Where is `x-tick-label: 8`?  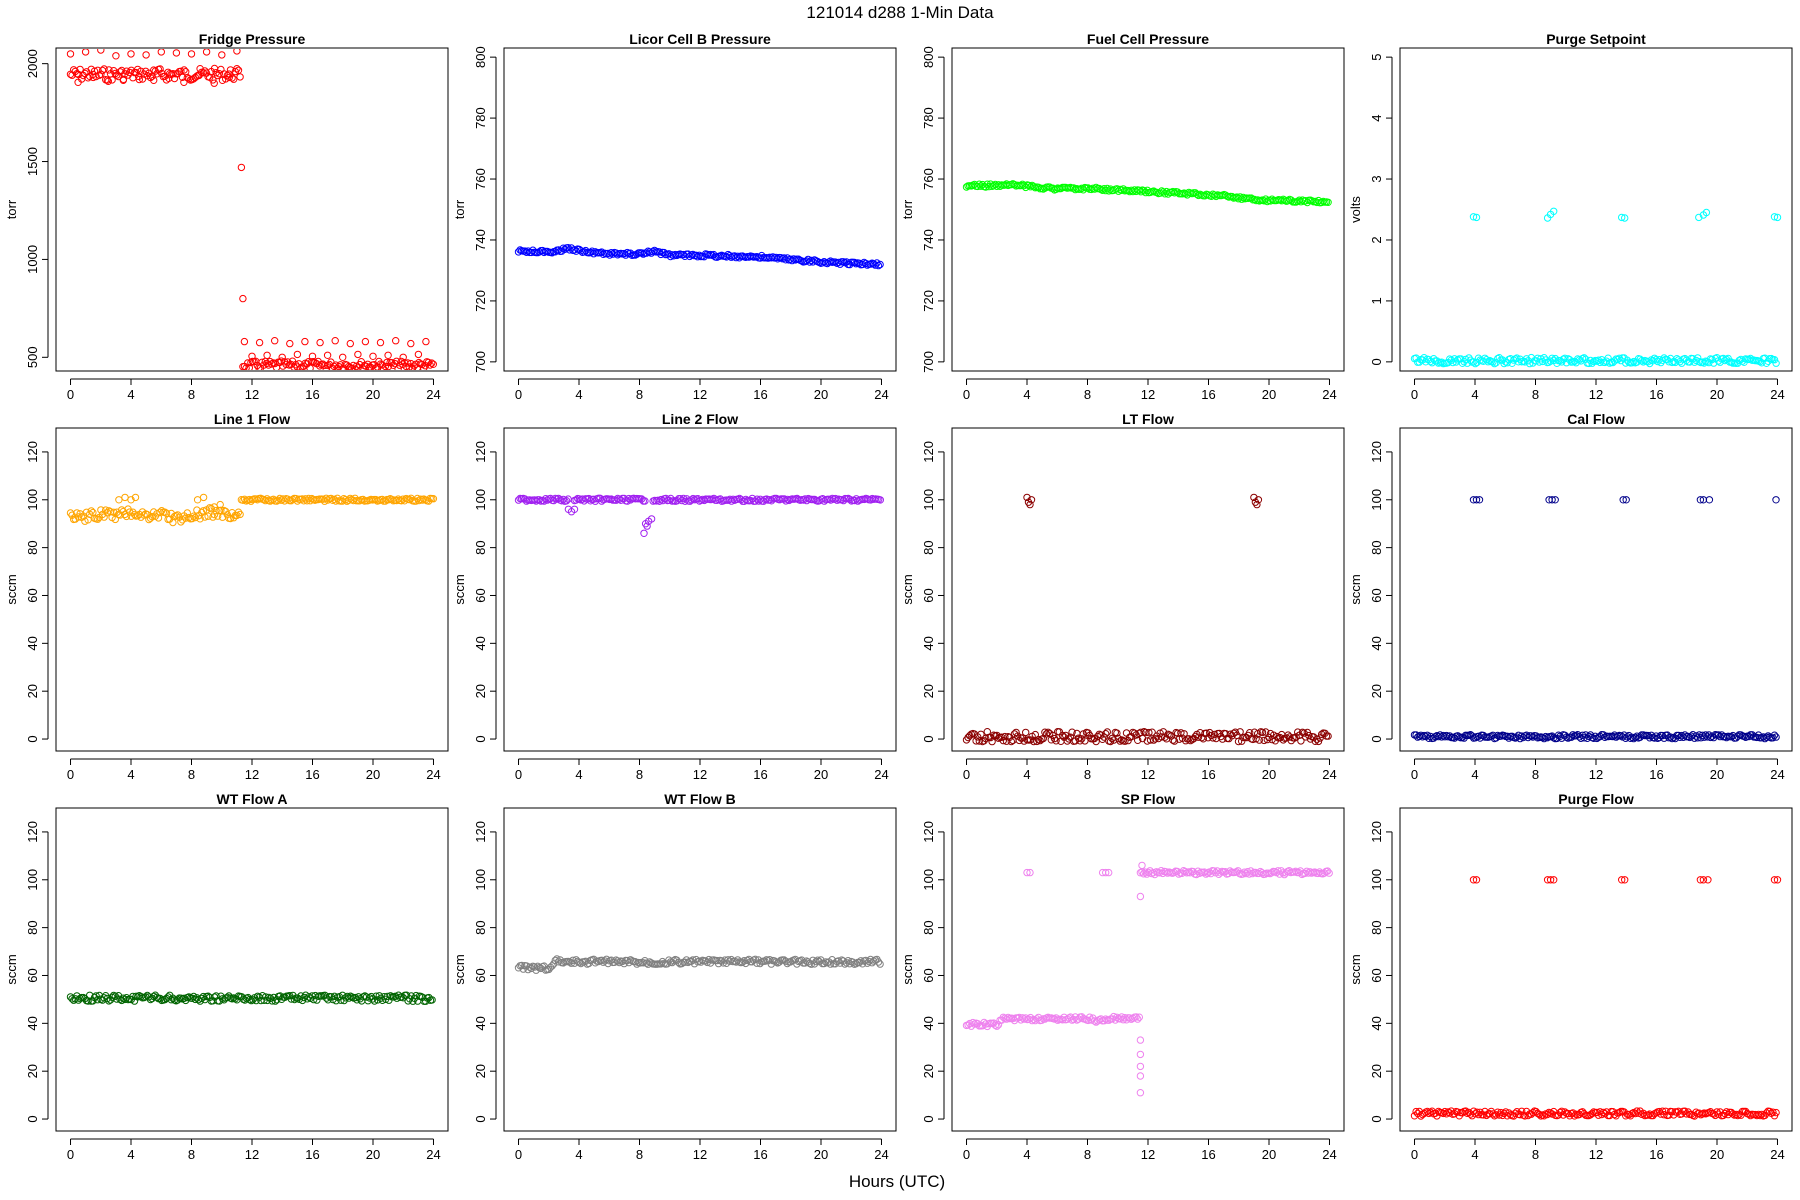 x-tick-label: 8 is located at coordinates (1087, 774).